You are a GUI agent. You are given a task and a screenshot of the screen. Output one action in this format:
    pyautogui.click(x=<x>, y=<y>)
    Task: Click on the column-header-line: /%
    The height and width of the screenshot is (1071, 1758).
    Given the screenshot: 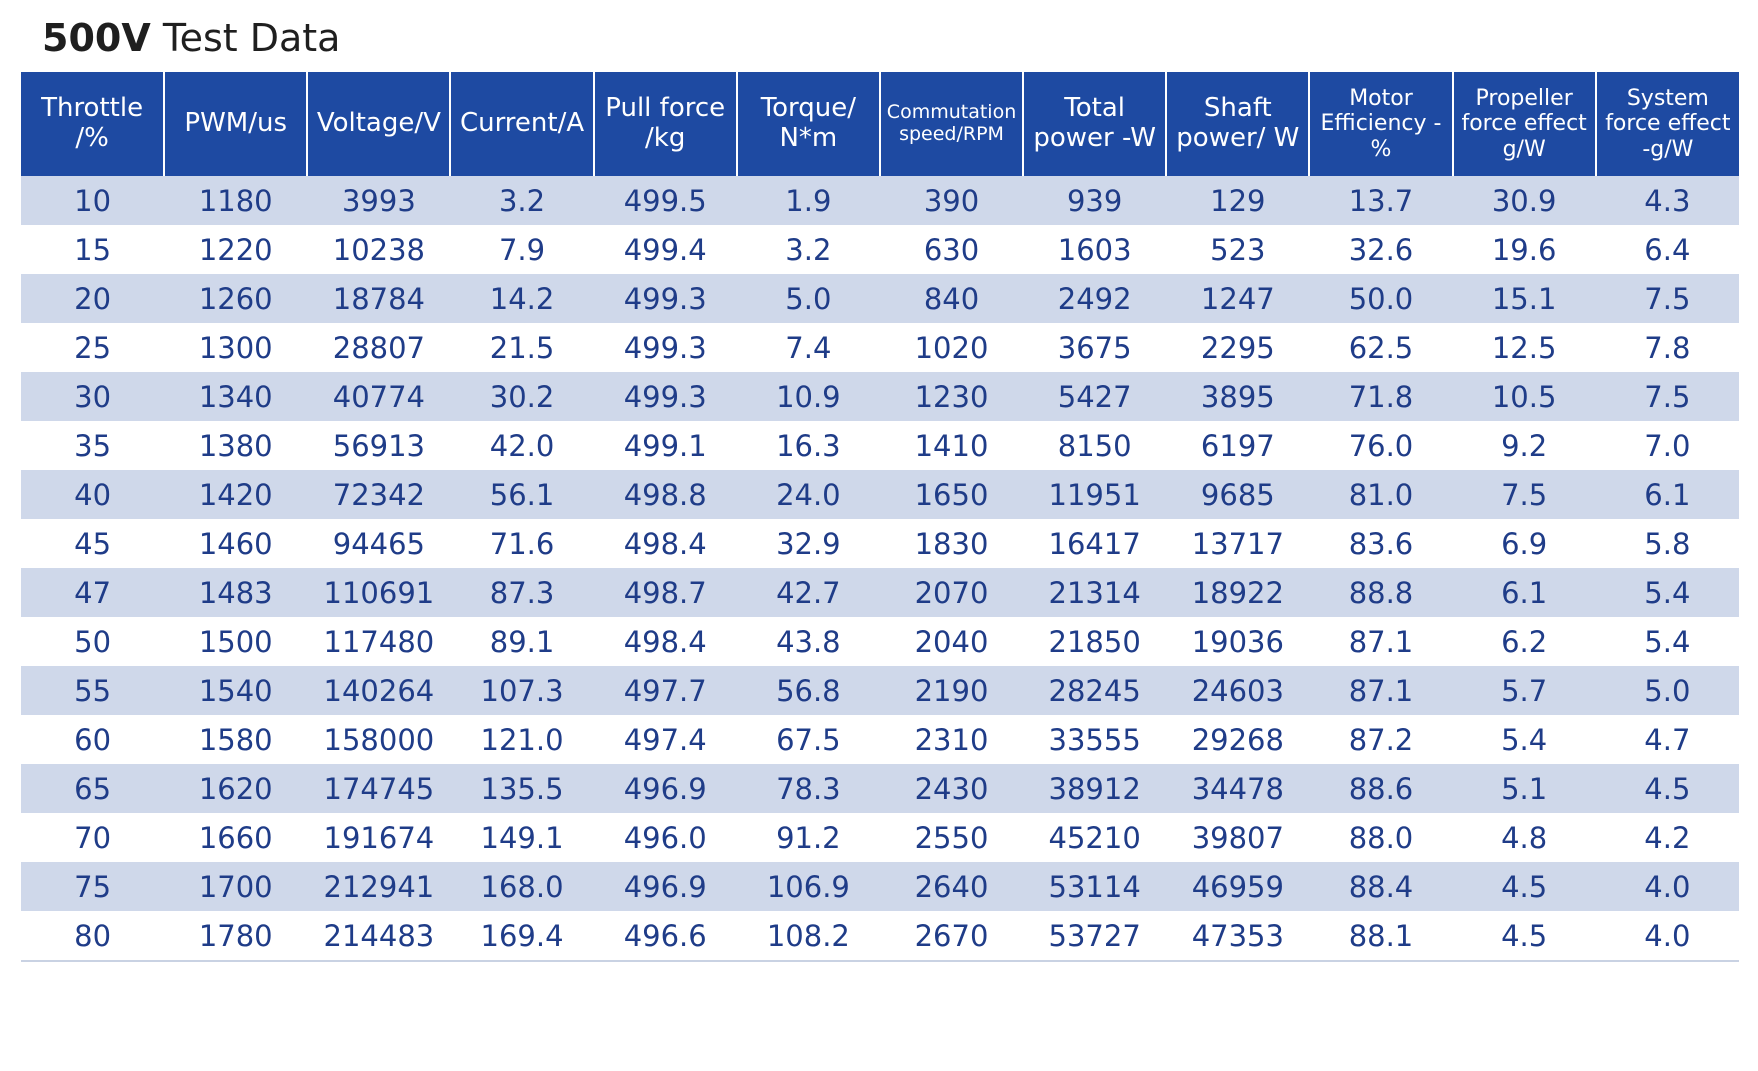 What is the action you would take?
    pyautogui.click(x=92, y=138)
    